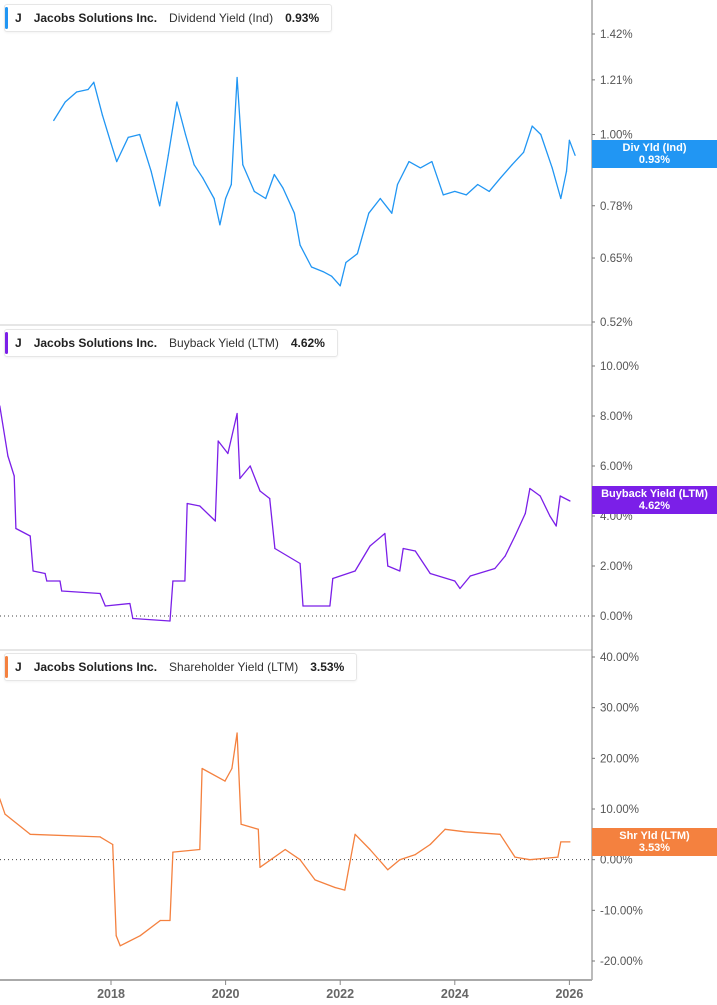 This screenshot has width=717, height=1005. Describe the element at coordinates (327, 667) in the screenshot. I see `current-value: 3.53%` at that location.